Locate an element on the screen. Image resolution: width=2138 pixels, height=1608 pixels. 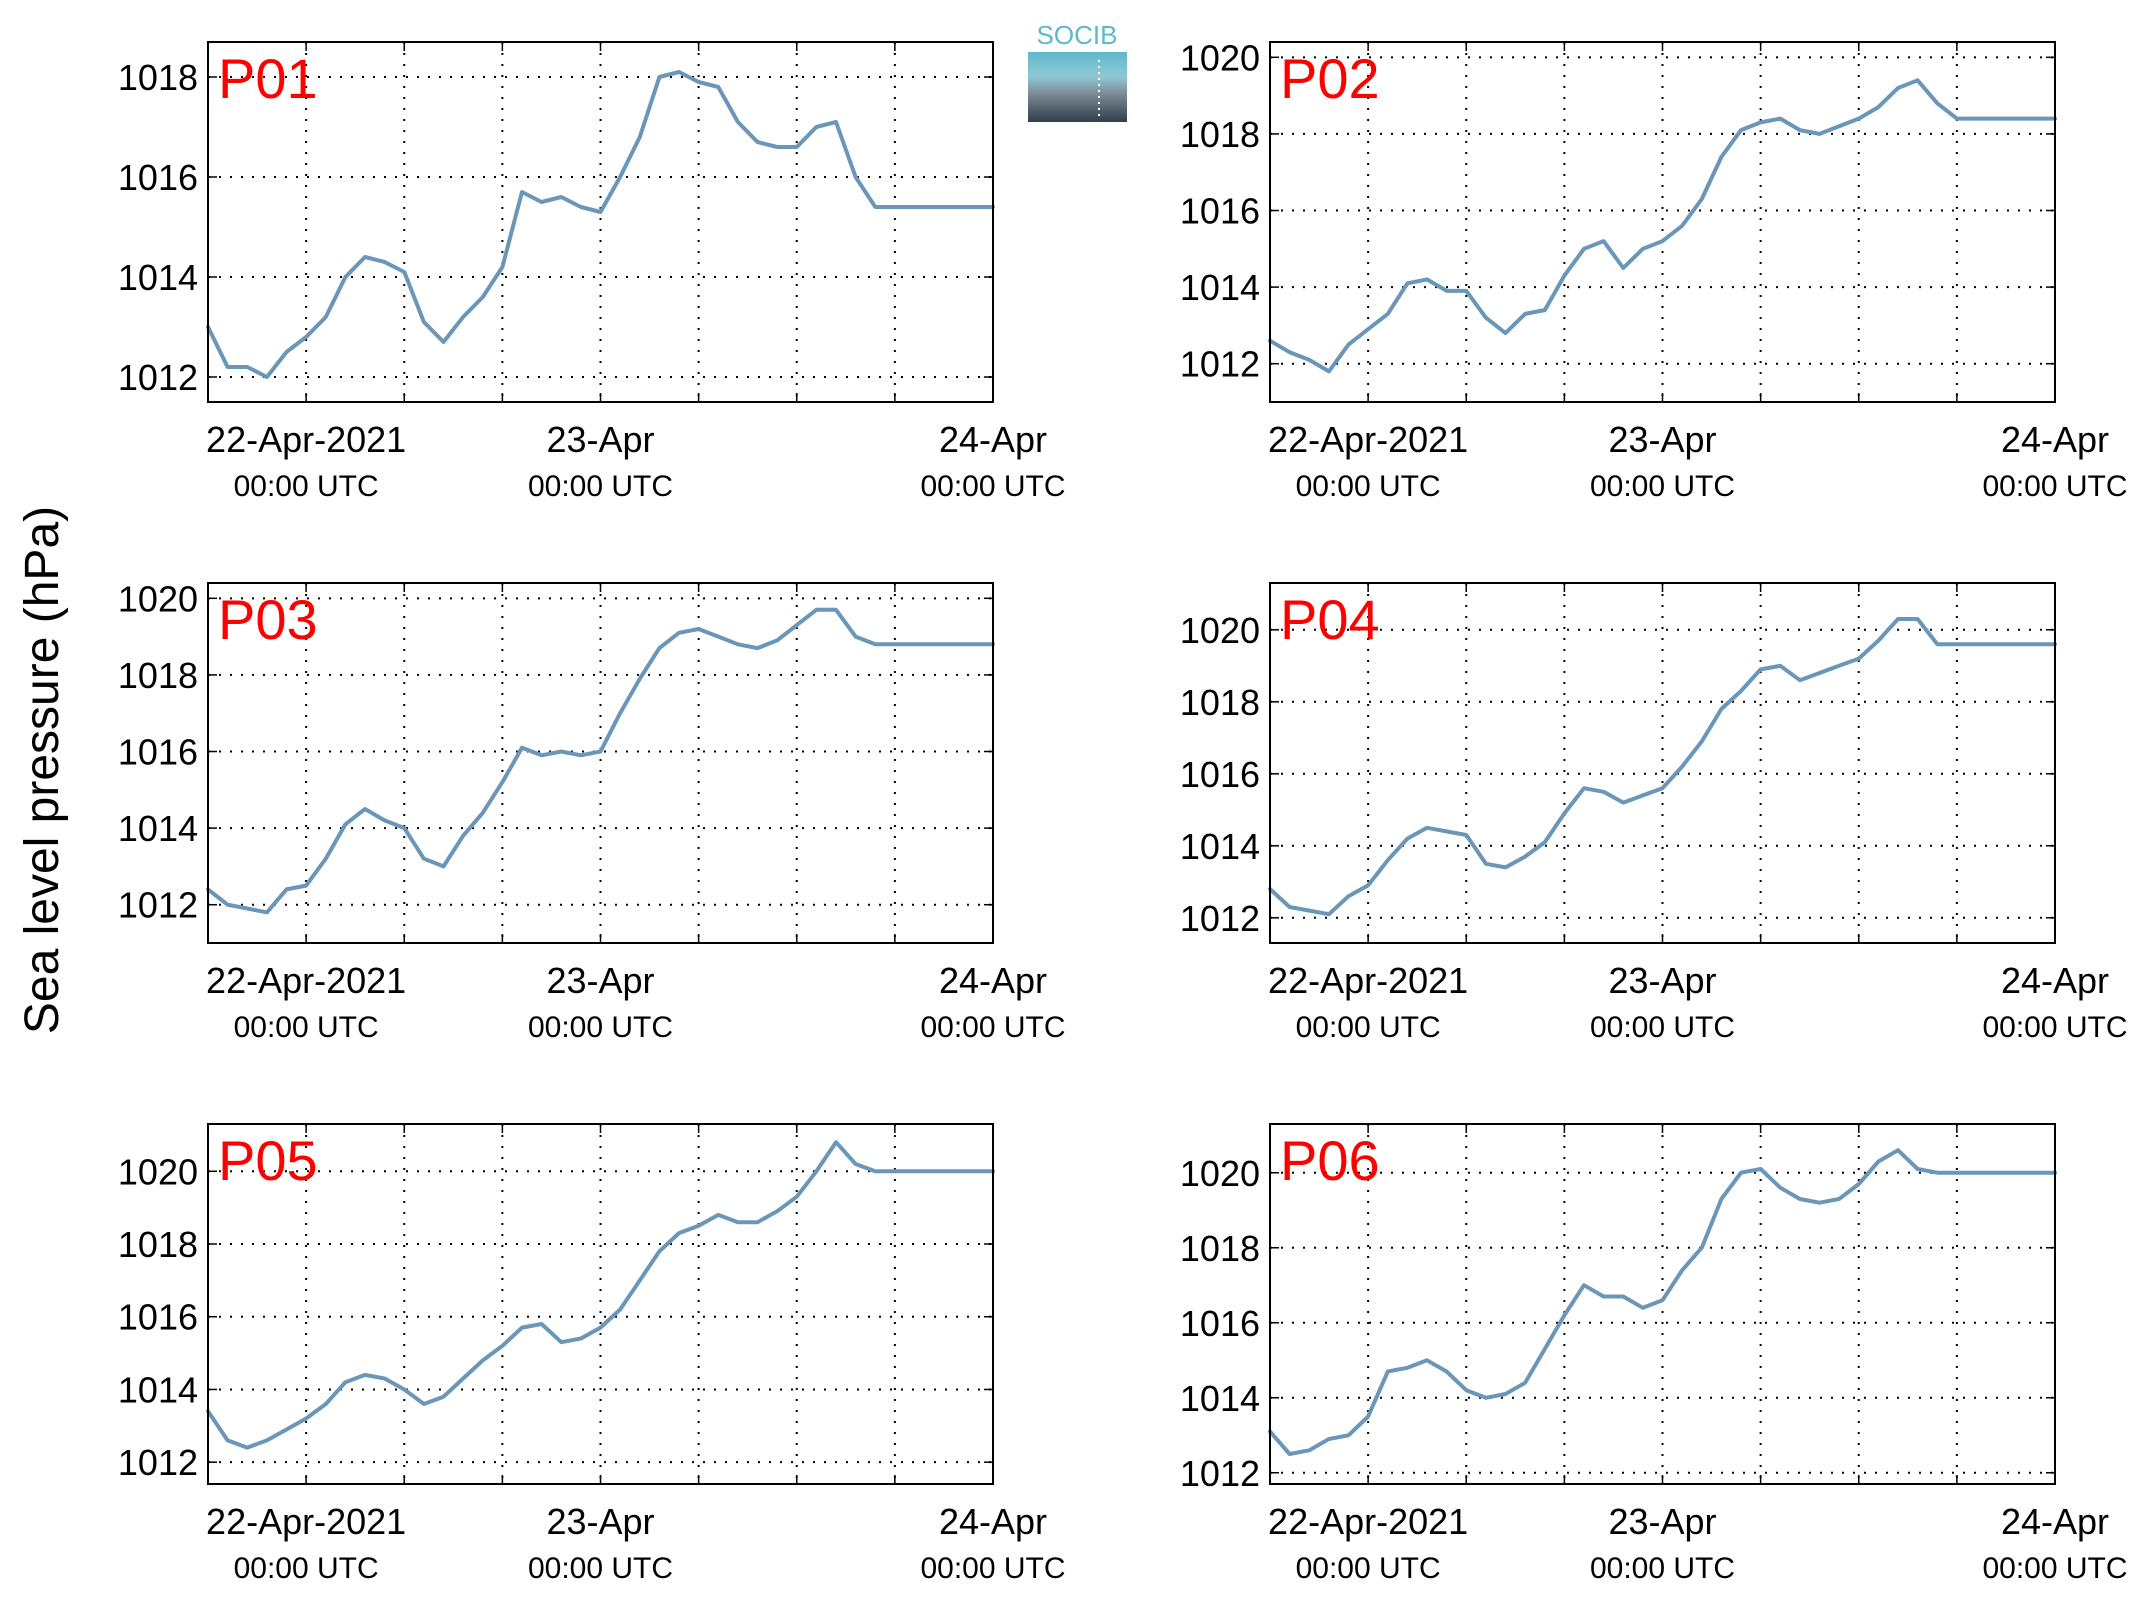
panel-label: P02 is located at coordinates (1330, 78).